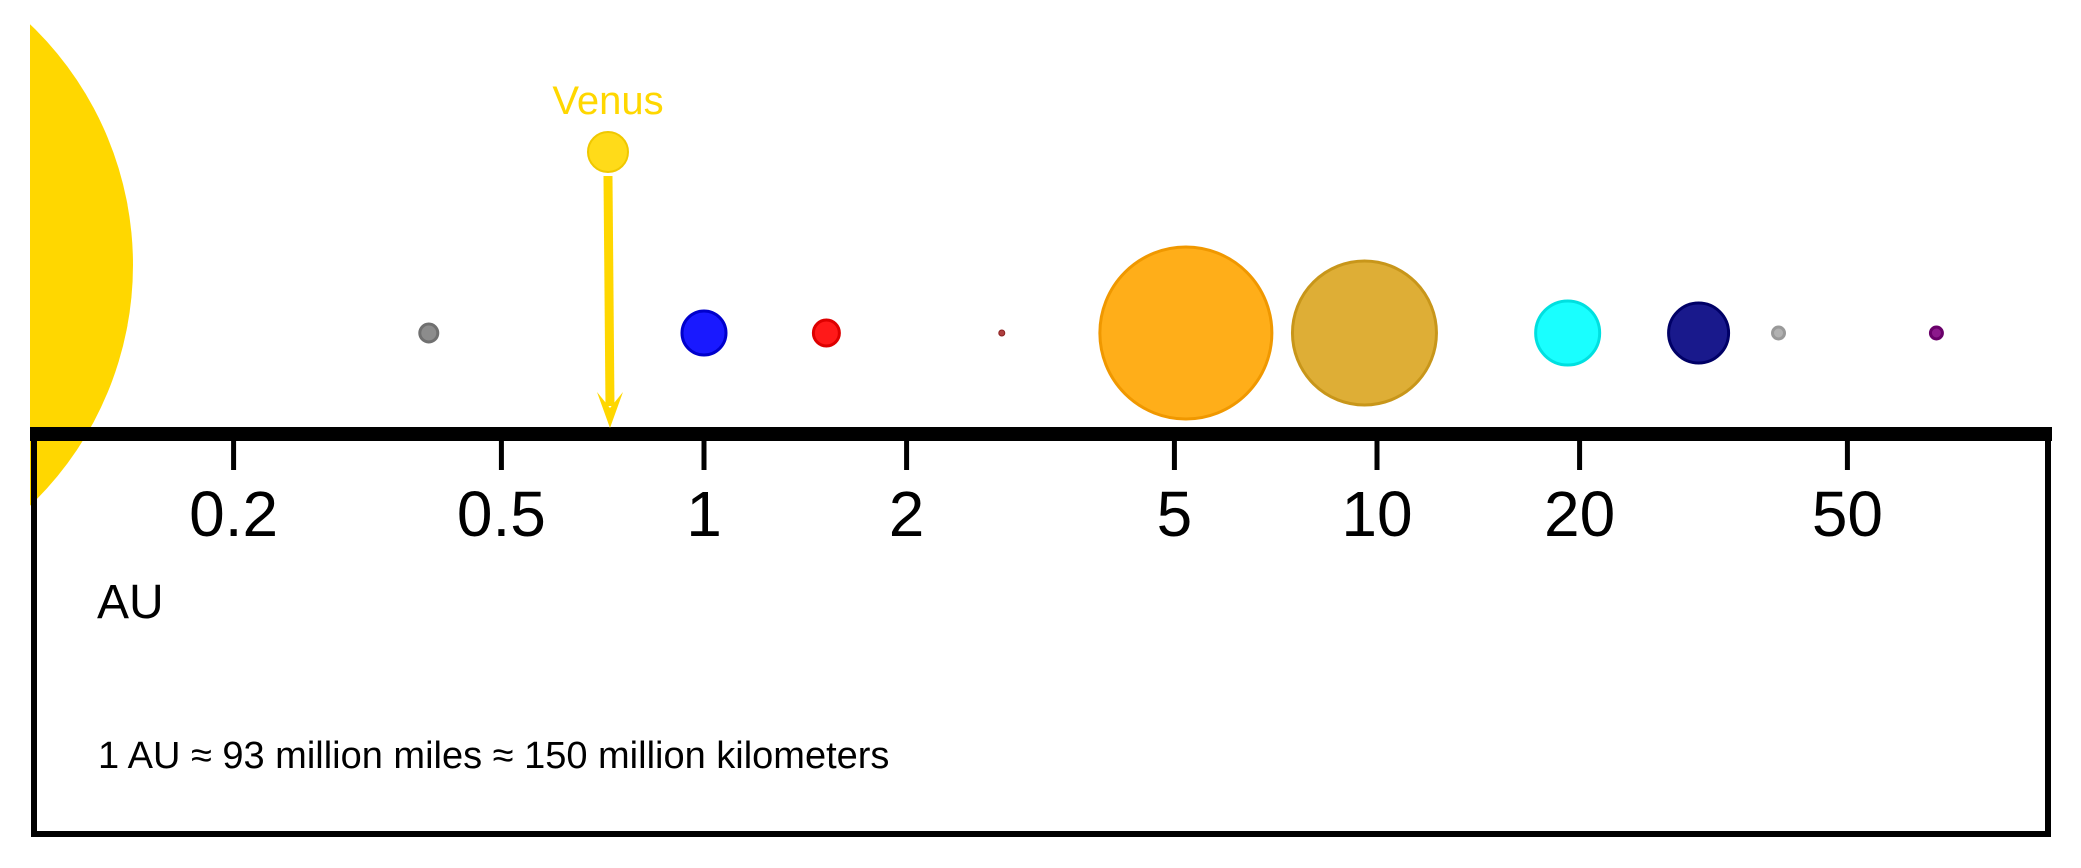 Image resolution: width=2081 pixels, height=868 pixels. What do you see at coordinates (1579, 514) in the screenshot?
I see `axis-tick-label-20: 20` at bounding box center [1579, 514].